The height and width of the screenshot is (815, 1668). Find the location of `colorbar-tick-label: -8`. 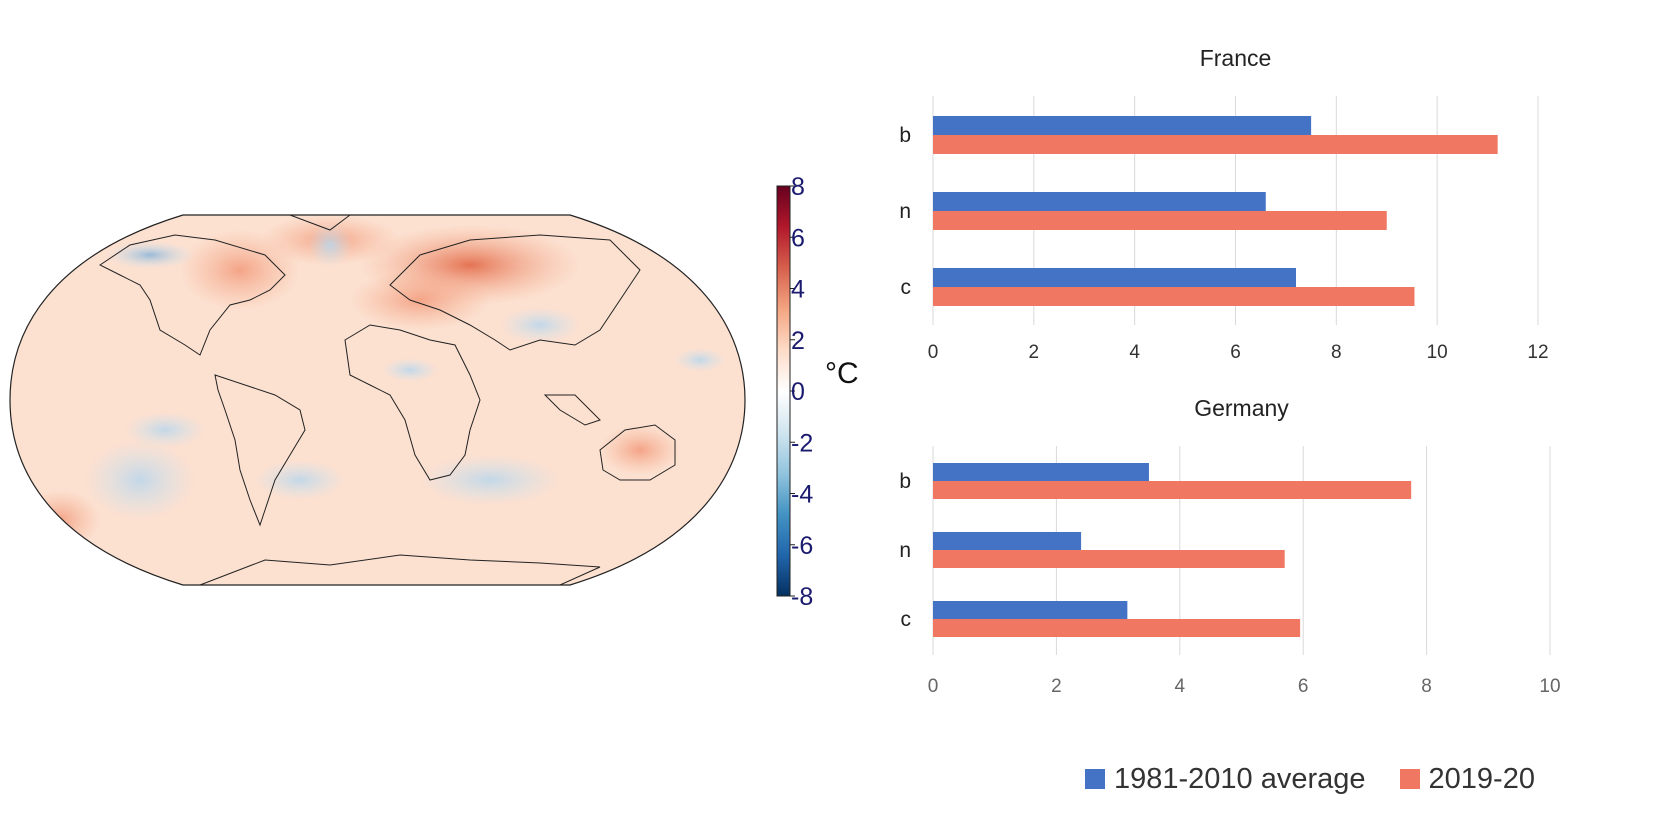

colorbar-tick-label: -8 is located at coordinates (802, 597).